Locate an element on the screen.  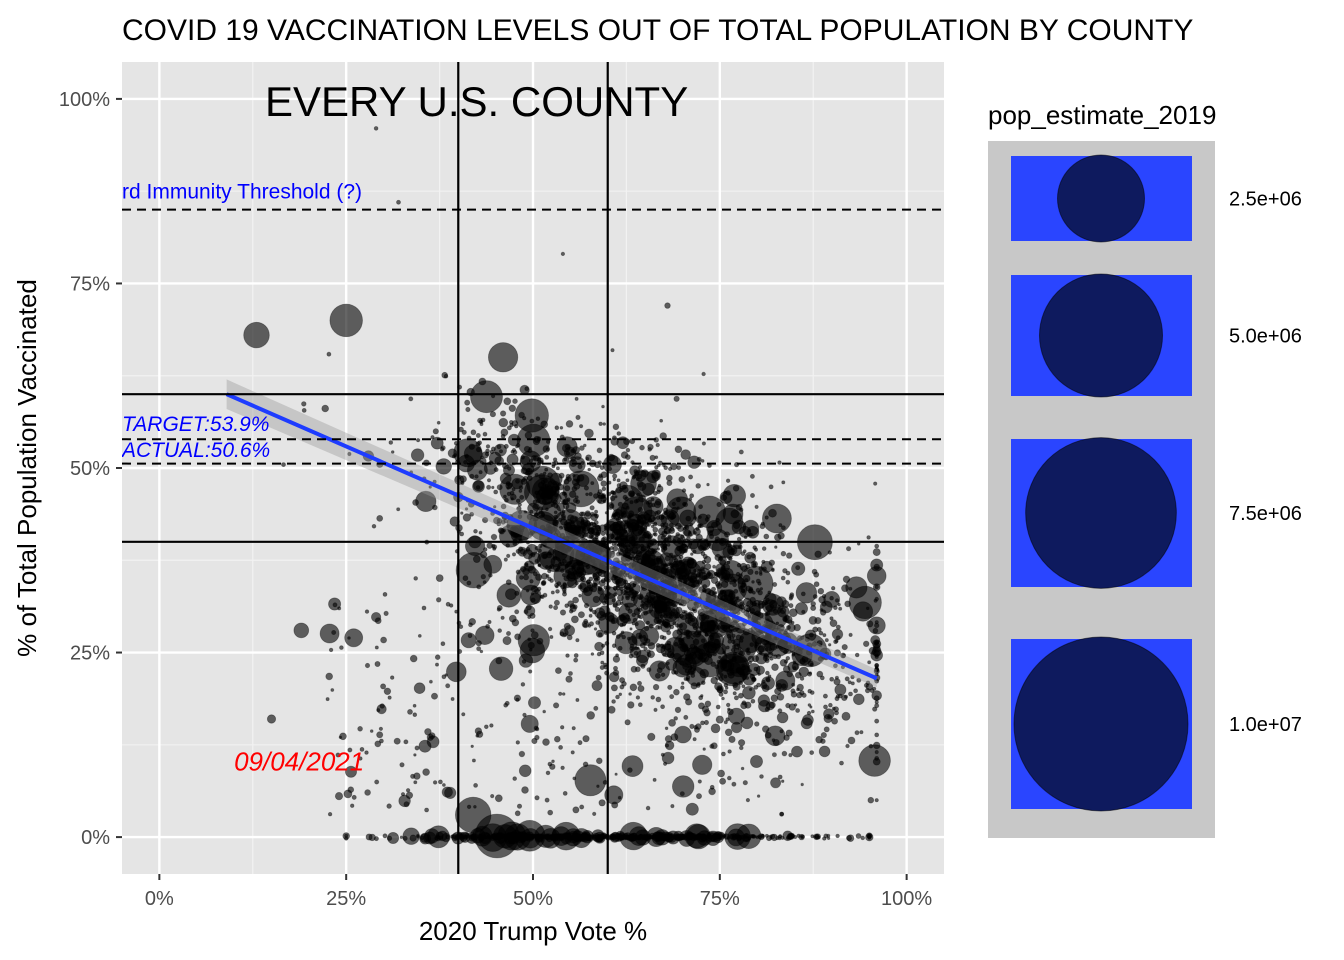
herd-immunity-annotation: rd Immunity Threshold (?) is located at coordinates (242, 192).